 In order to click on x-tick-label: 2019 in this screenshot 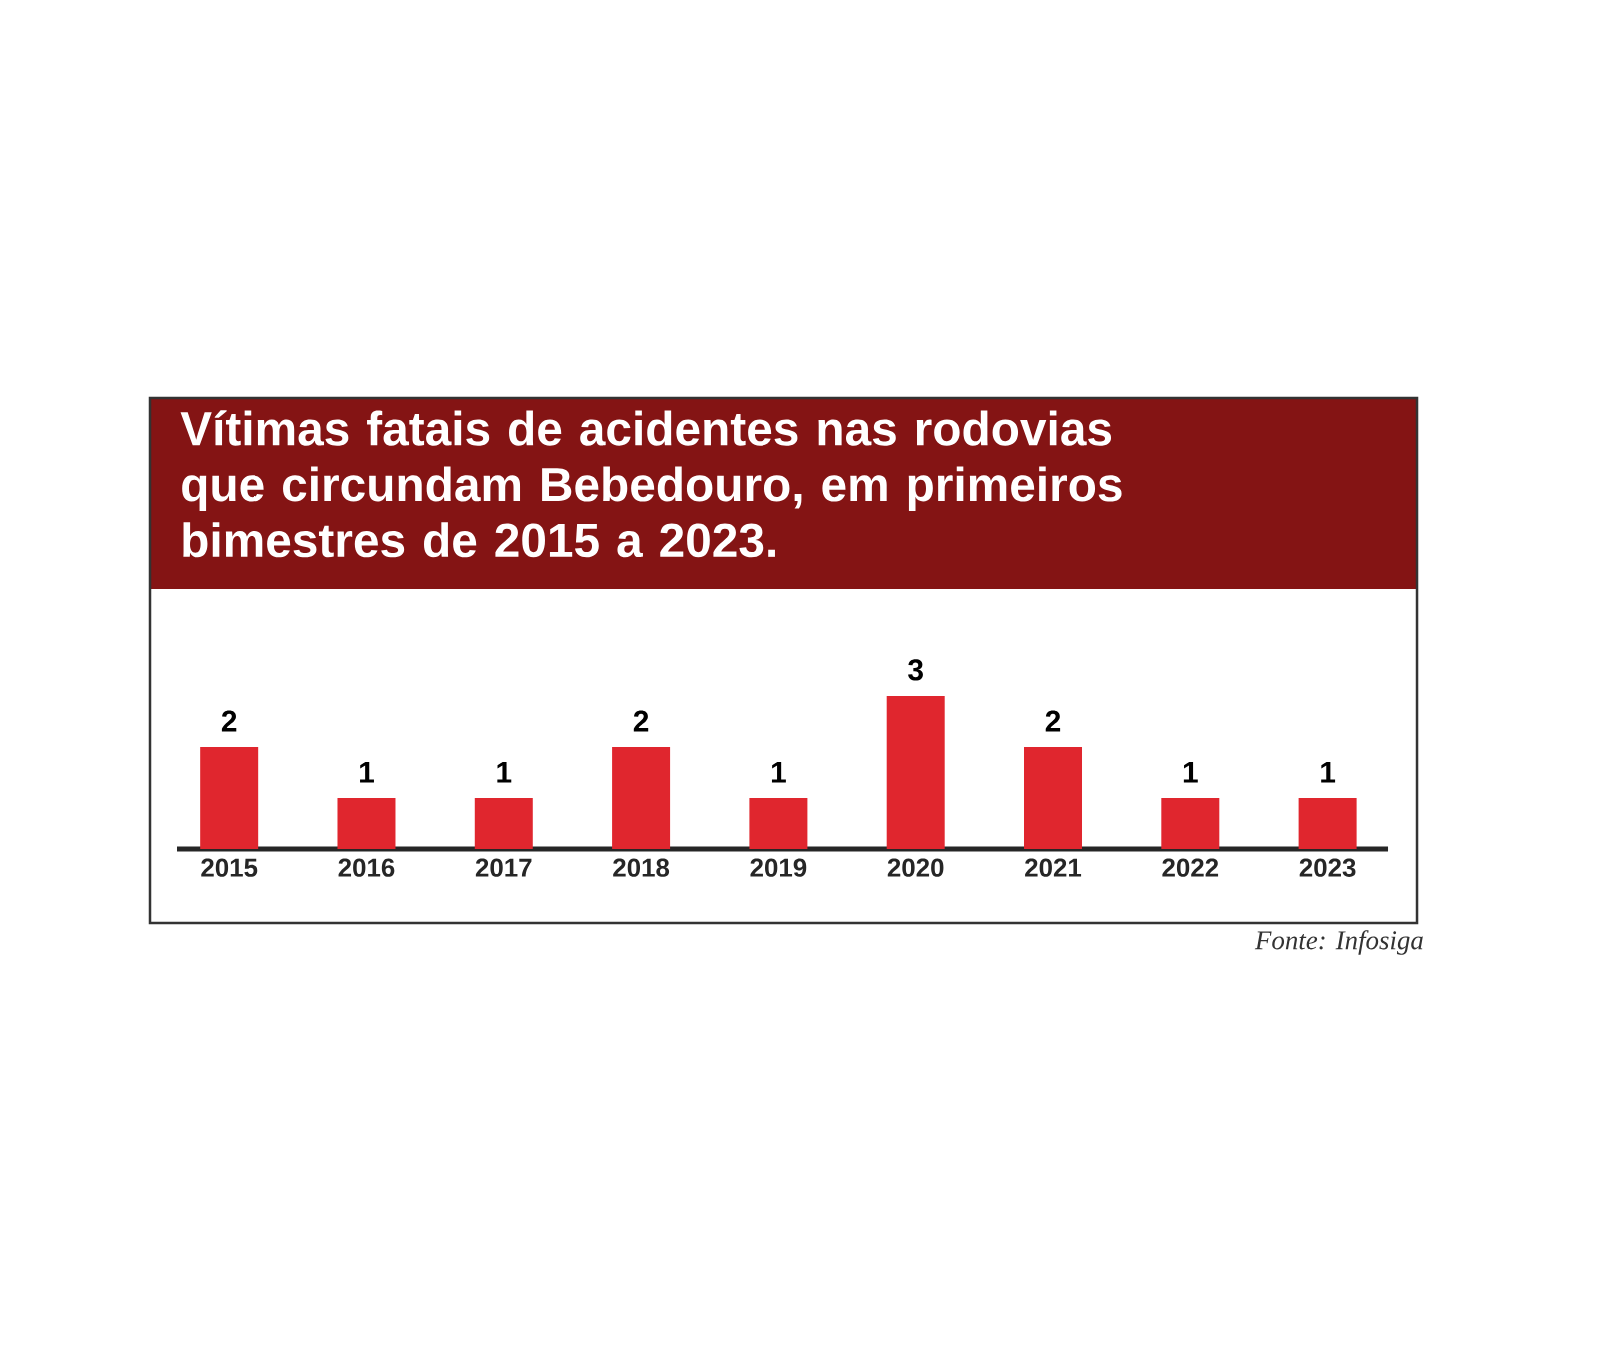, I will do `click(778, 867)`.